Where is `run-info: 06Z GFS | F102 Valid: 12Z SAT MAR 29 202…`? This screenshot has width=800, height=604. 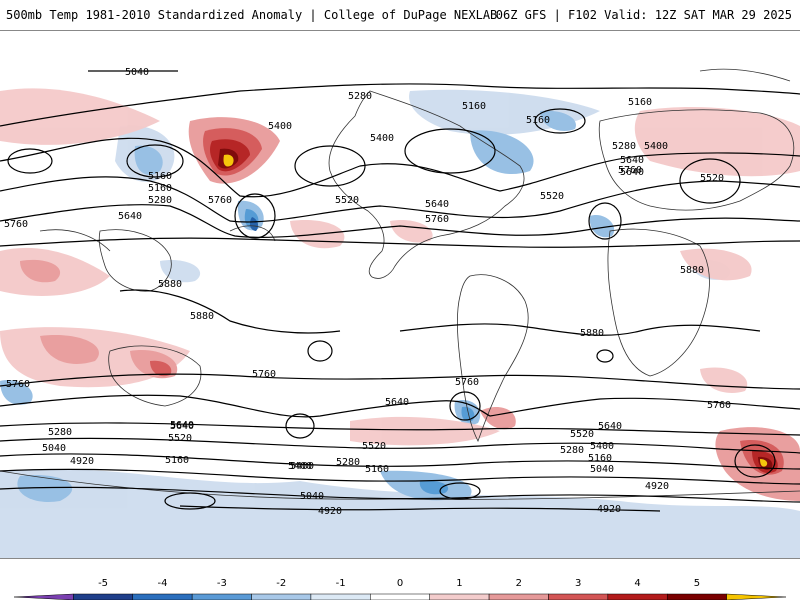
run-info: 06Z GFS | F102 Valid: 12Z SAT MAR 29 202… is located at coordinates (643, 15).